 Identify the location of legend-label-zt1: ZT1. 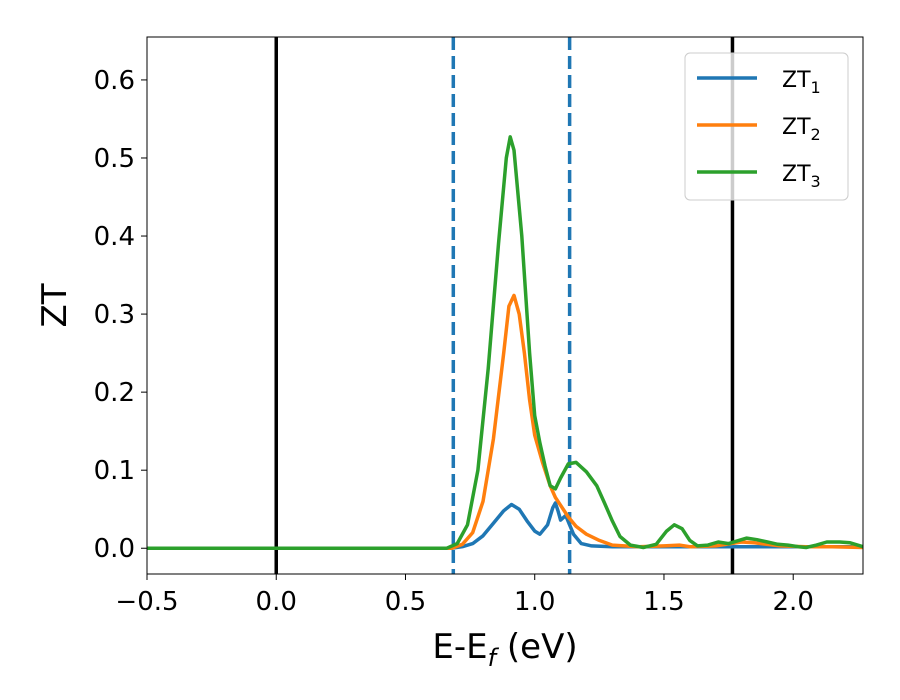
(801, 82).